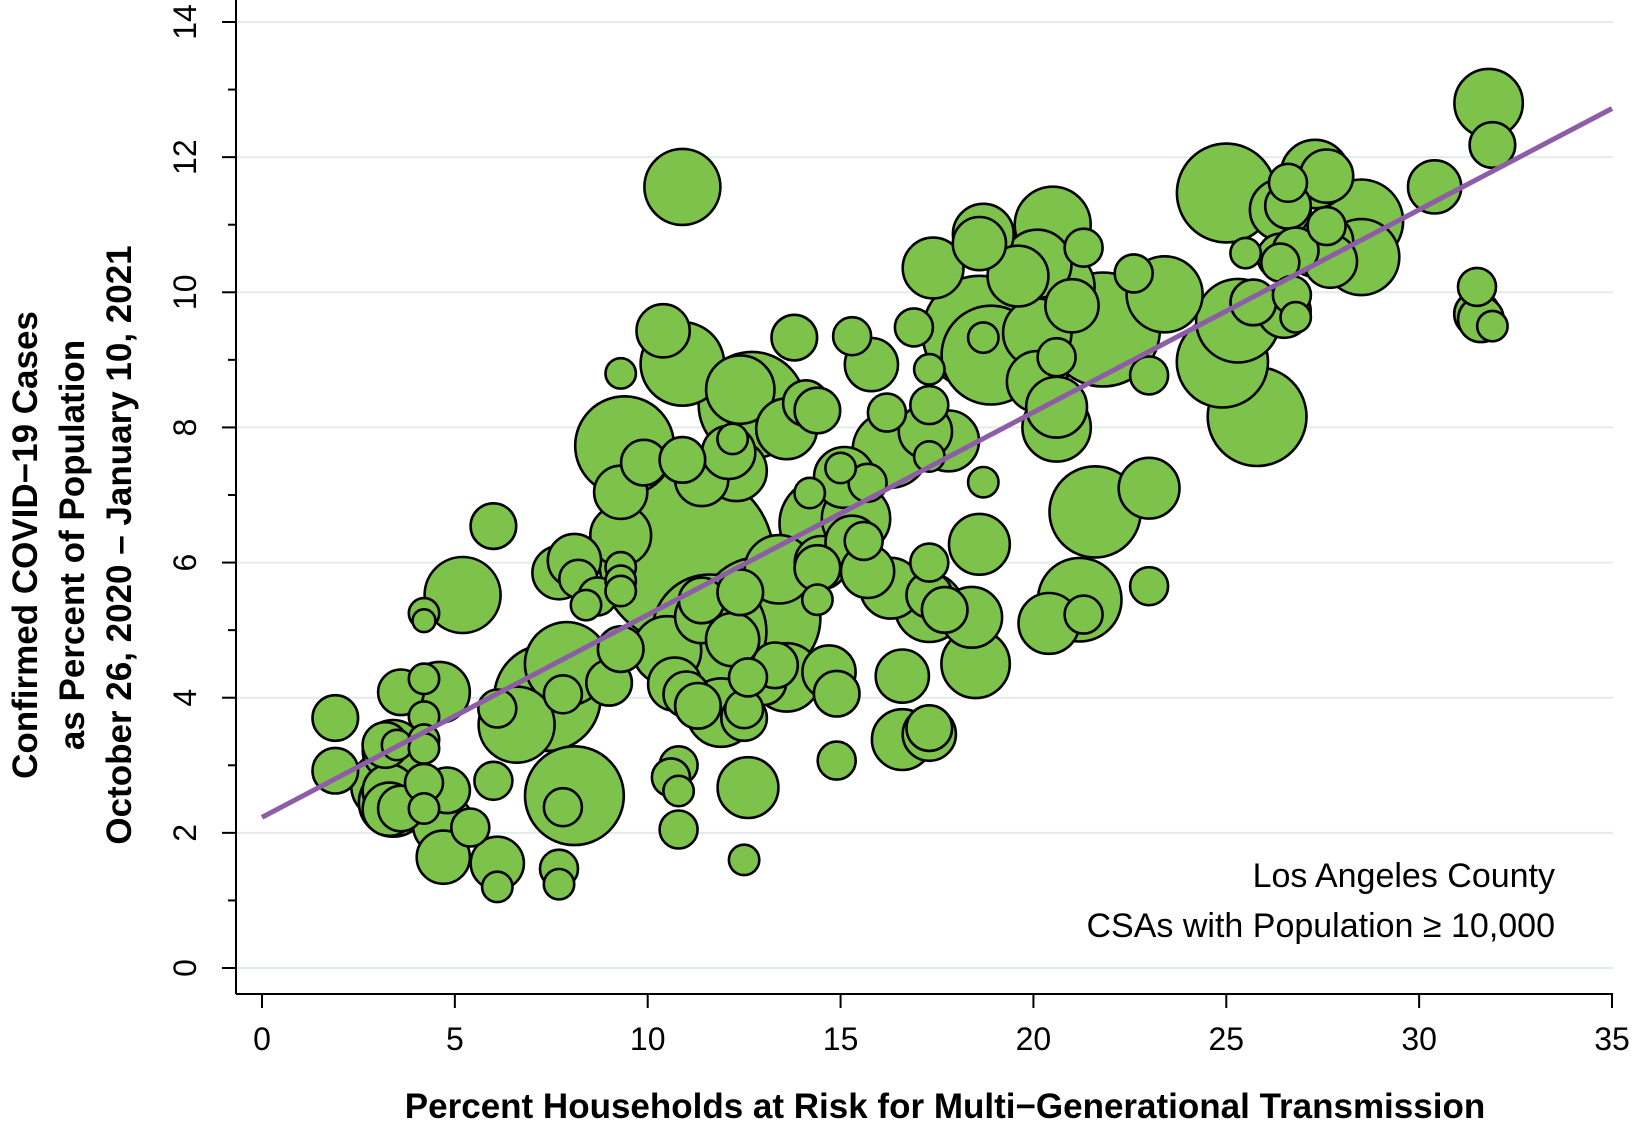 This screenshot has height=1136, width=1639. Describe the element at coordinates (185, 292) in the screenshot. I see `y-tick-label: 10` at that location.